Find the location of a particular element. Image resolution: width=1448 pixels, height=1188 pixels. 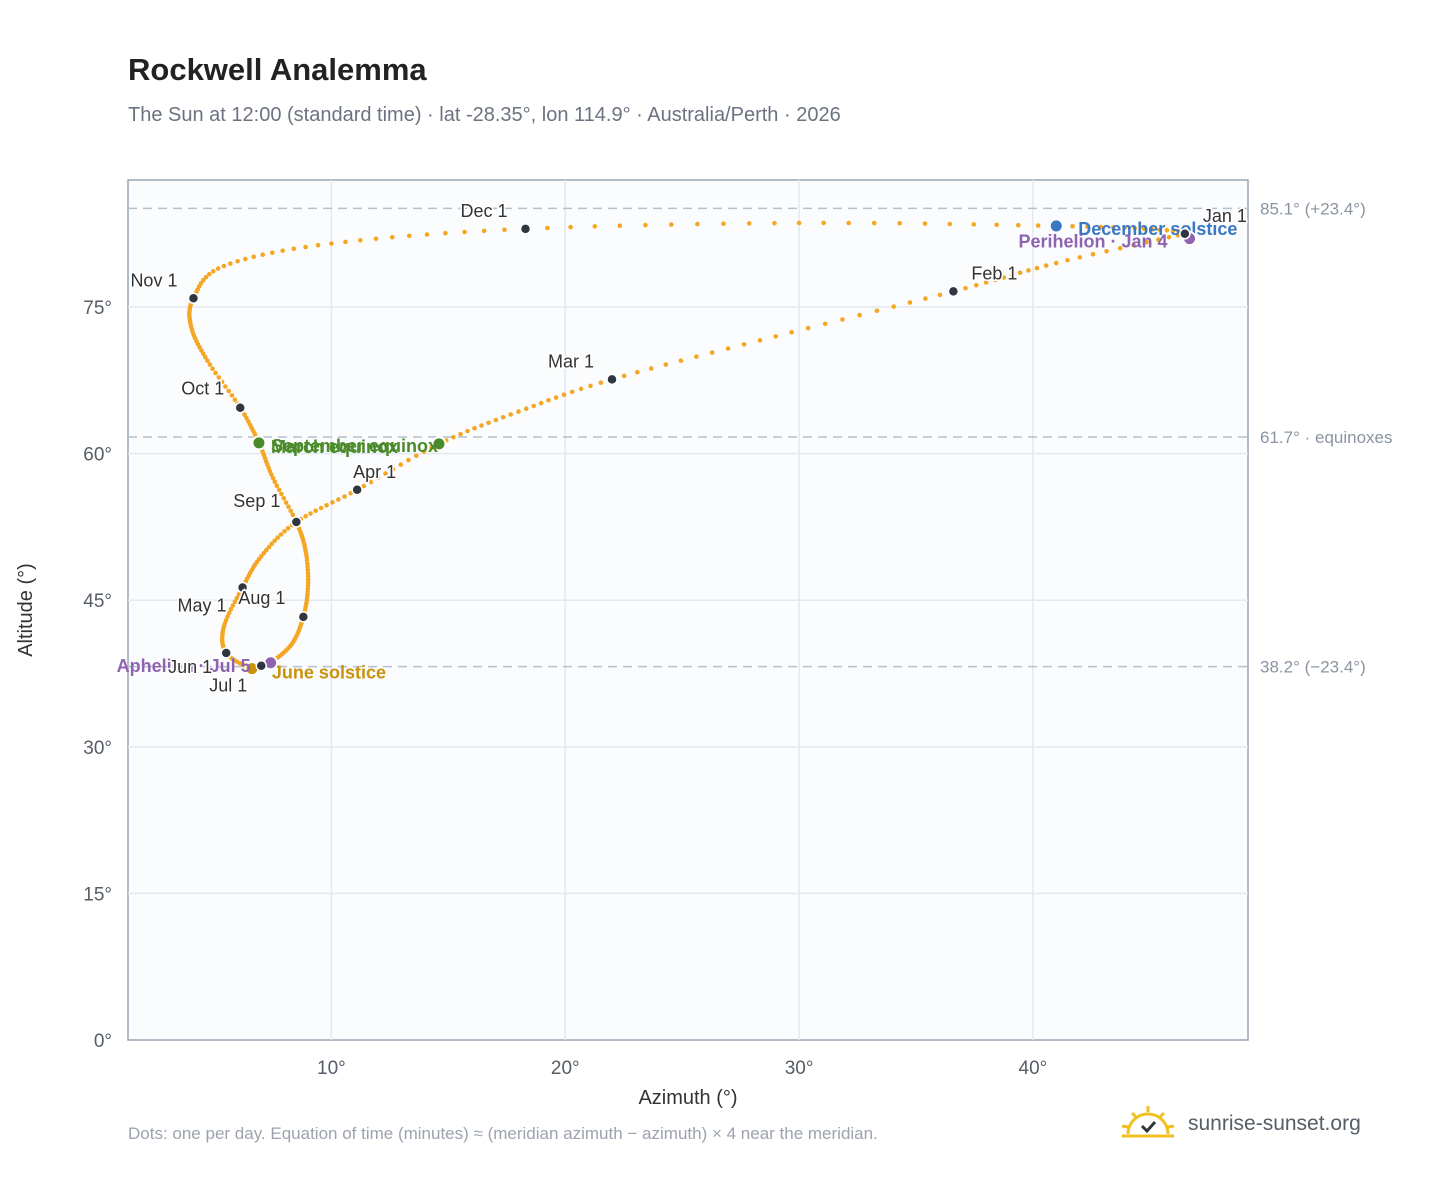

event-label: March equinox is located at coordinates (334, 447).